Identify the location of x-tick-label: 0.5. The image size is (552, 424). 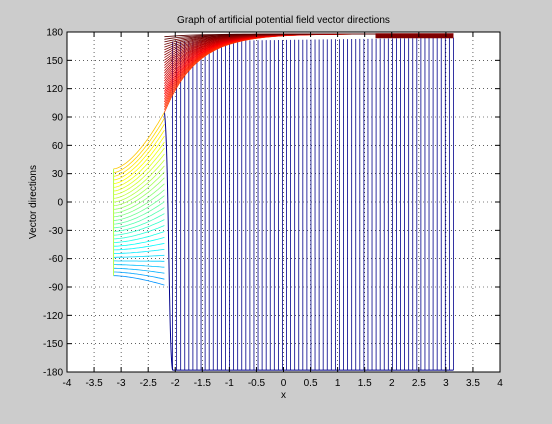
(311, 383).